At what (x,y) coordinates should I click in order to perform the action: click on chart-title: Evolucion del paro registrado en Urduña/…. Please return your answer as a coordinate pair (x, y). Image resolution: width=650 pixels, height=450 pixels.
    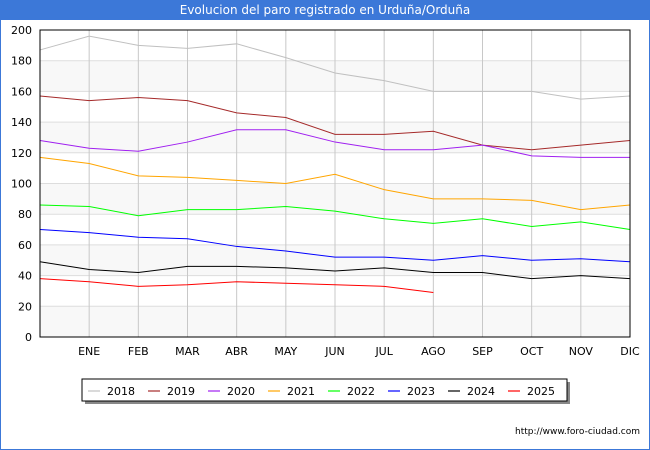
    Looking at the image, I should click on (325, 10).